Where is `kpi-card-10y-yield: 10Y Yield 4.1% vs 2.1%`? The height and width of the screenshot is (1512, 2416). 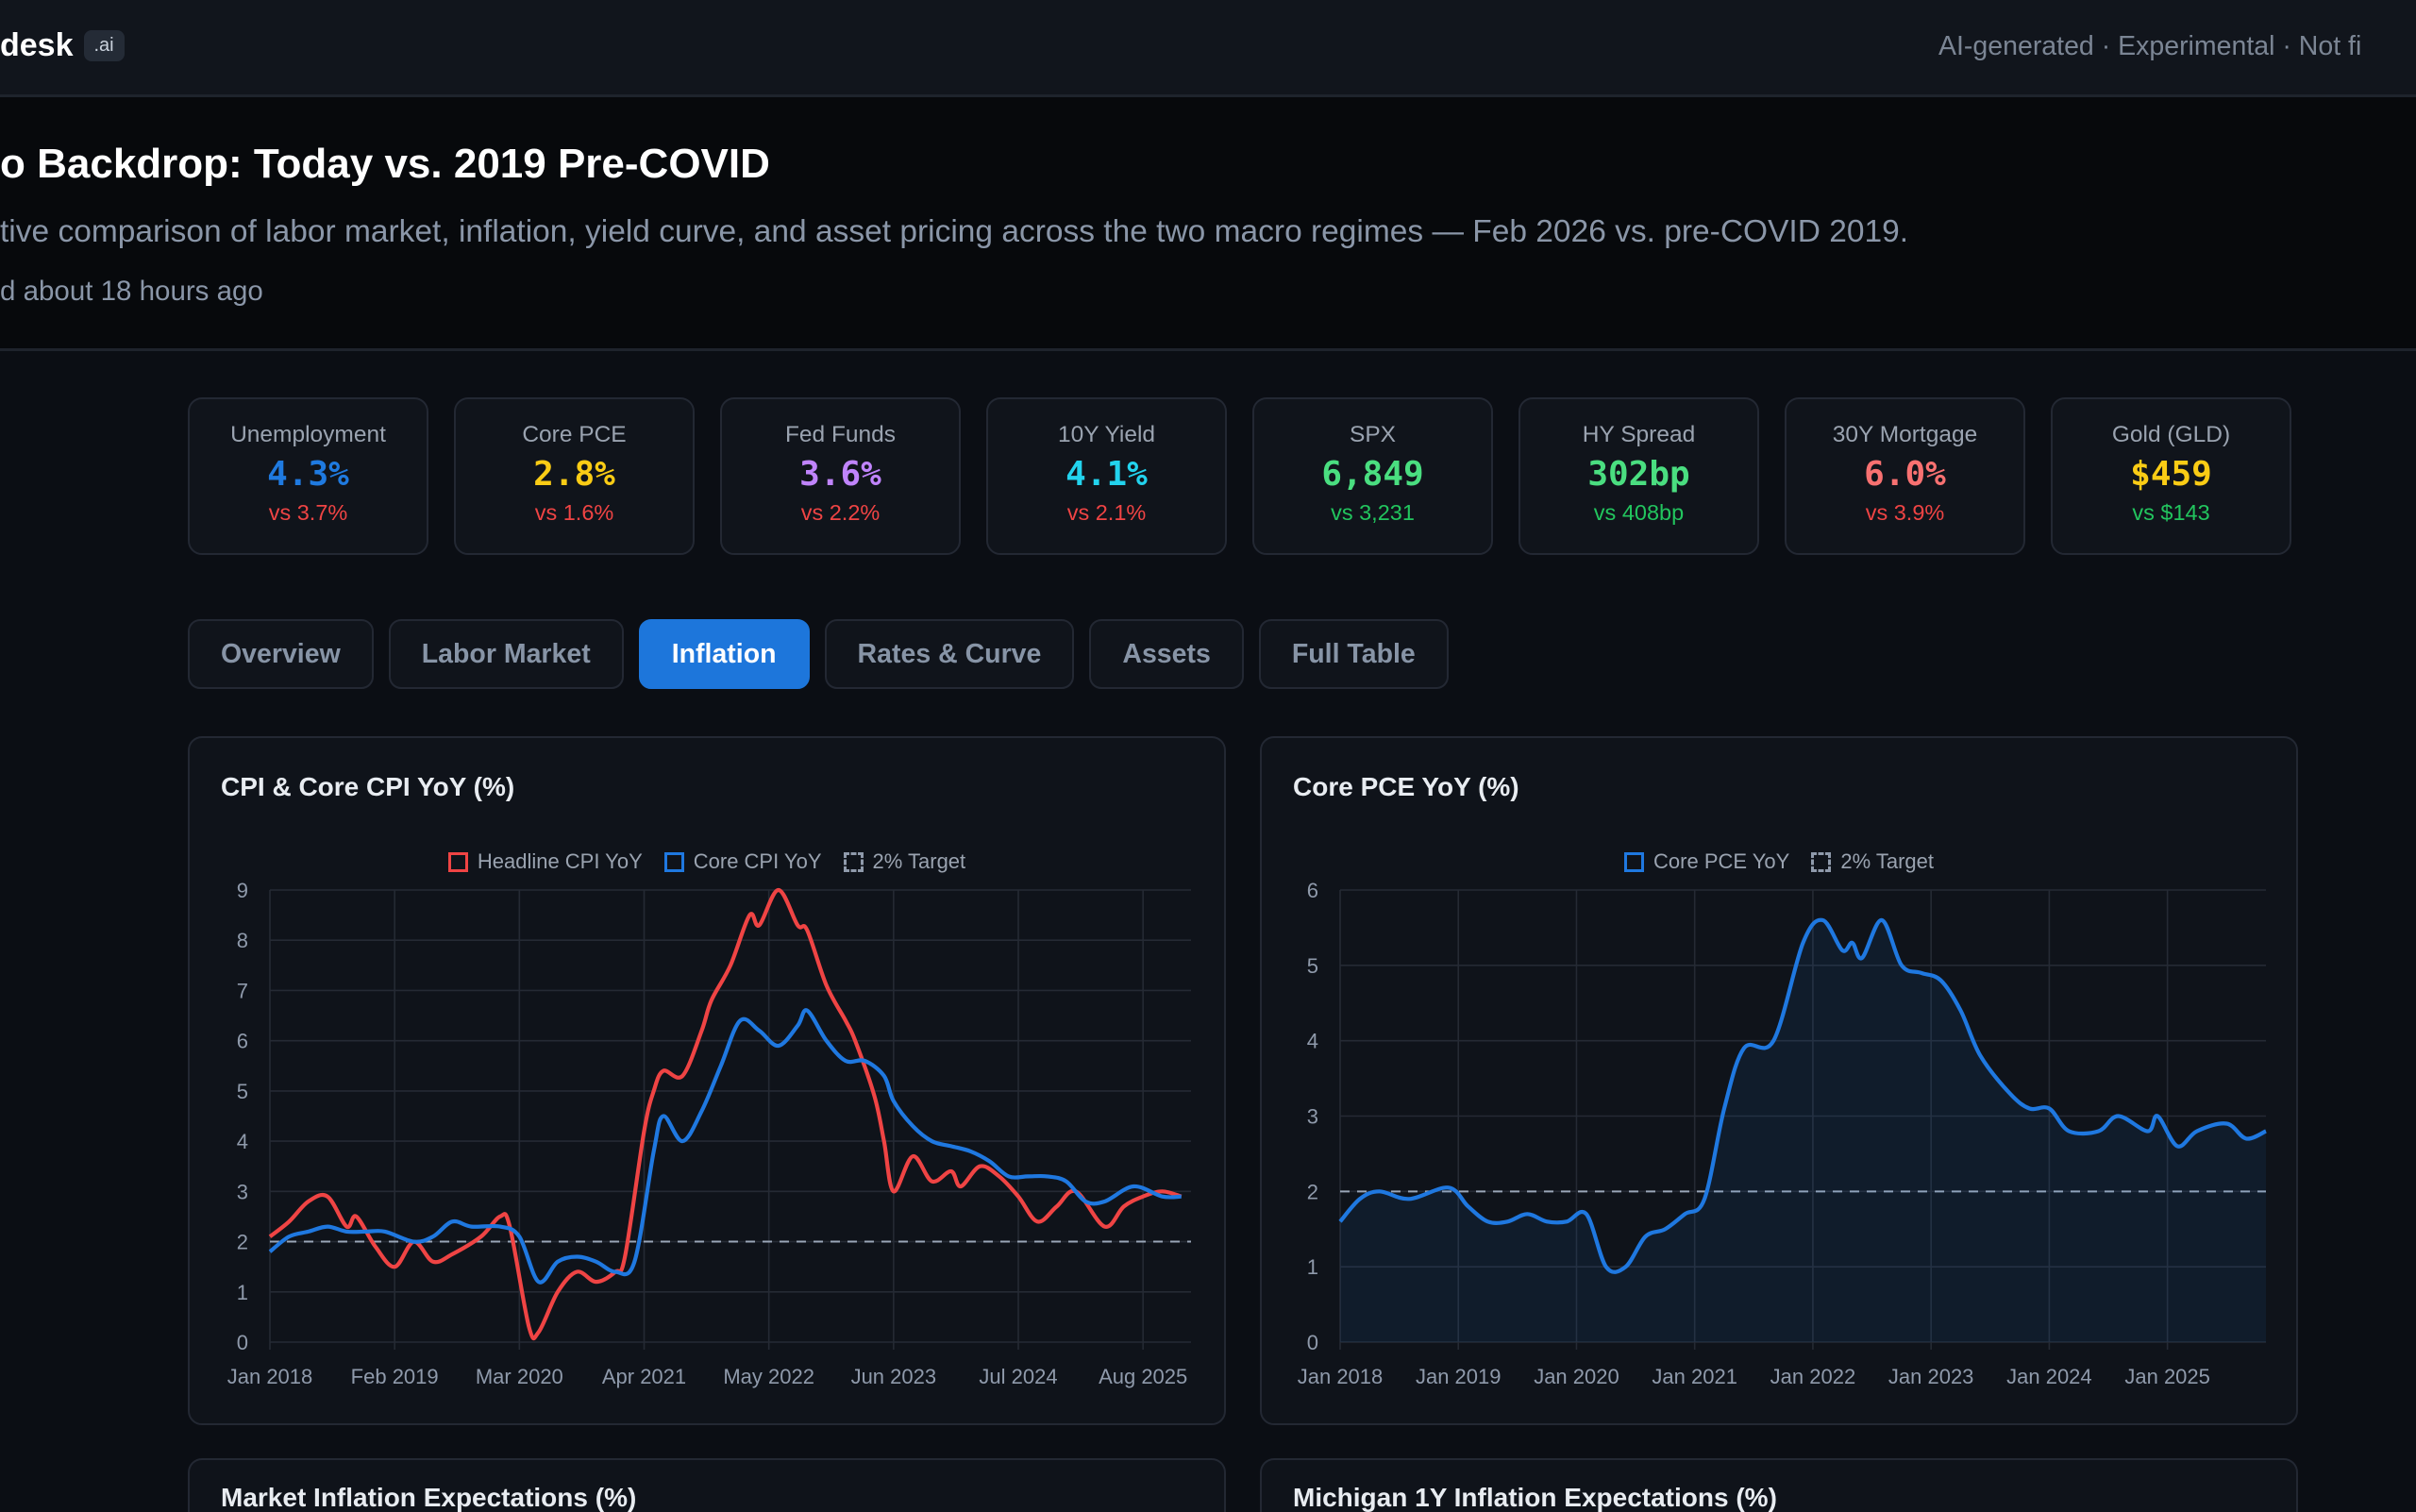 kpi-card-10y-yield: 10Y Yield 4.1% vs 2.1% is located at coordinates (1106, 476).